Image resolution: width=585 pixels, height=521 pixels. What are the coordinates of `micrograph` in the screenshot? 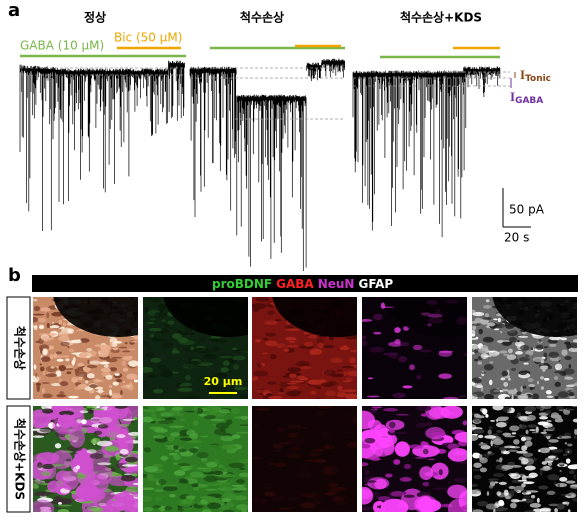 It's located at (304, 459).